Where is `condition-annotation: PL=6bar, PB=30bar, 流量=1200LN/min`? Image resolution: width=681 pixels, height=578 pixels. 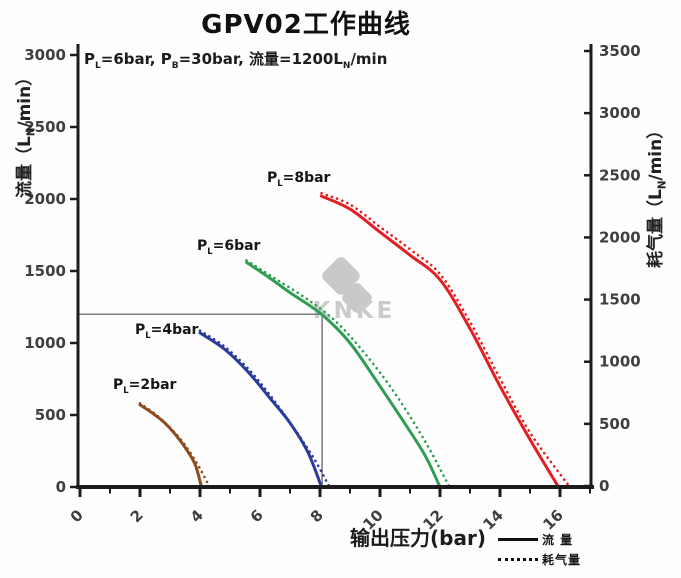 condition-annotation: PL=6bar, PB=30bar, 流量=1200LN/min is located at coordinates (236, 60).